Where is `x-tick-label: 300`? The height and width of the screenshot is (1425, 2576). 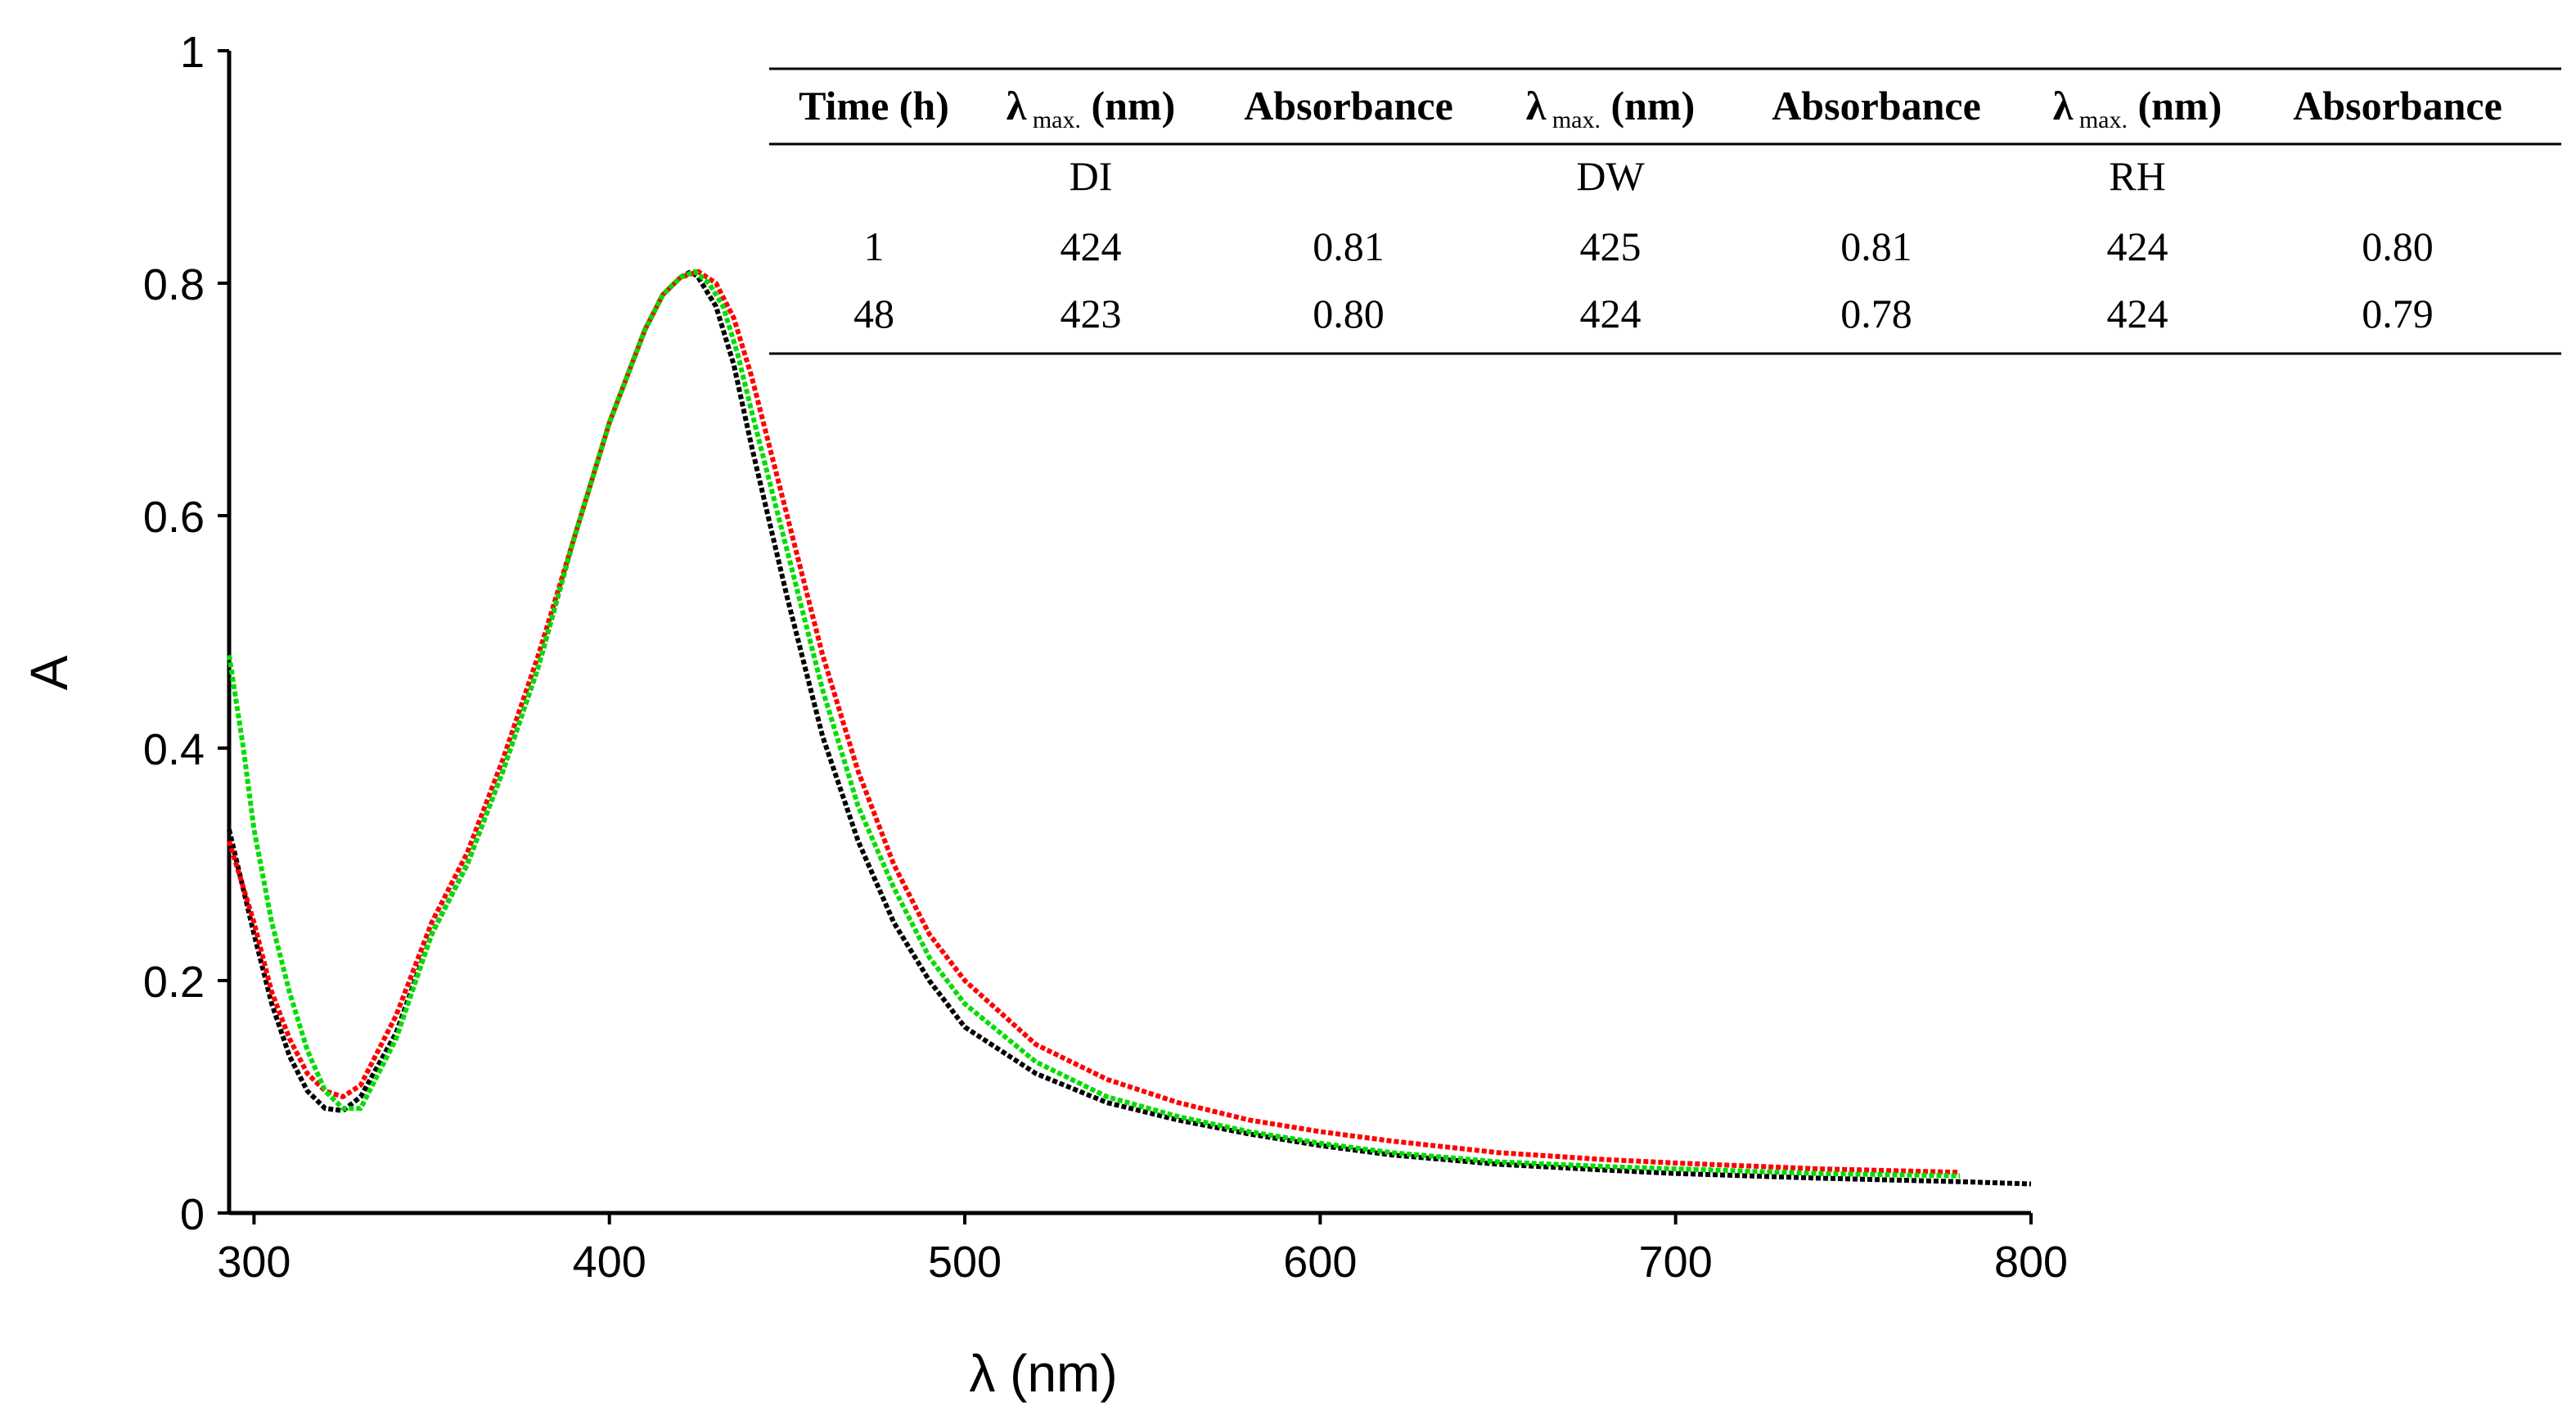
x-tick-label: 300 is located at coordinates (253, 1262).